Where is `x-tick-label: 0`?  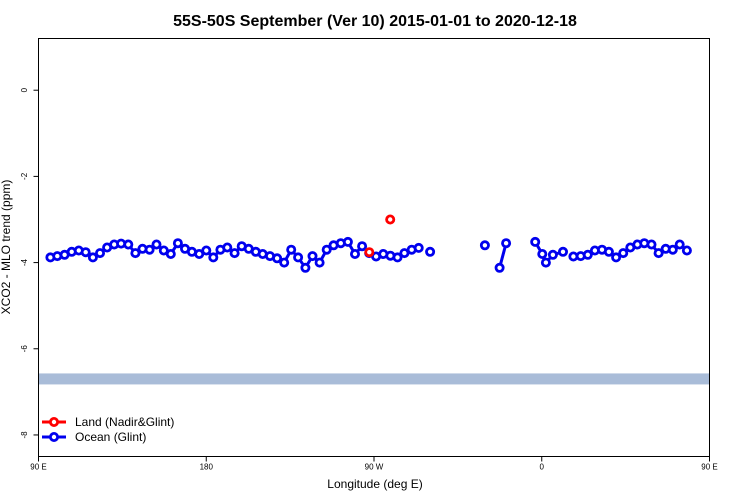 x-tick-label: 0 is located at coordinates (542, 467).